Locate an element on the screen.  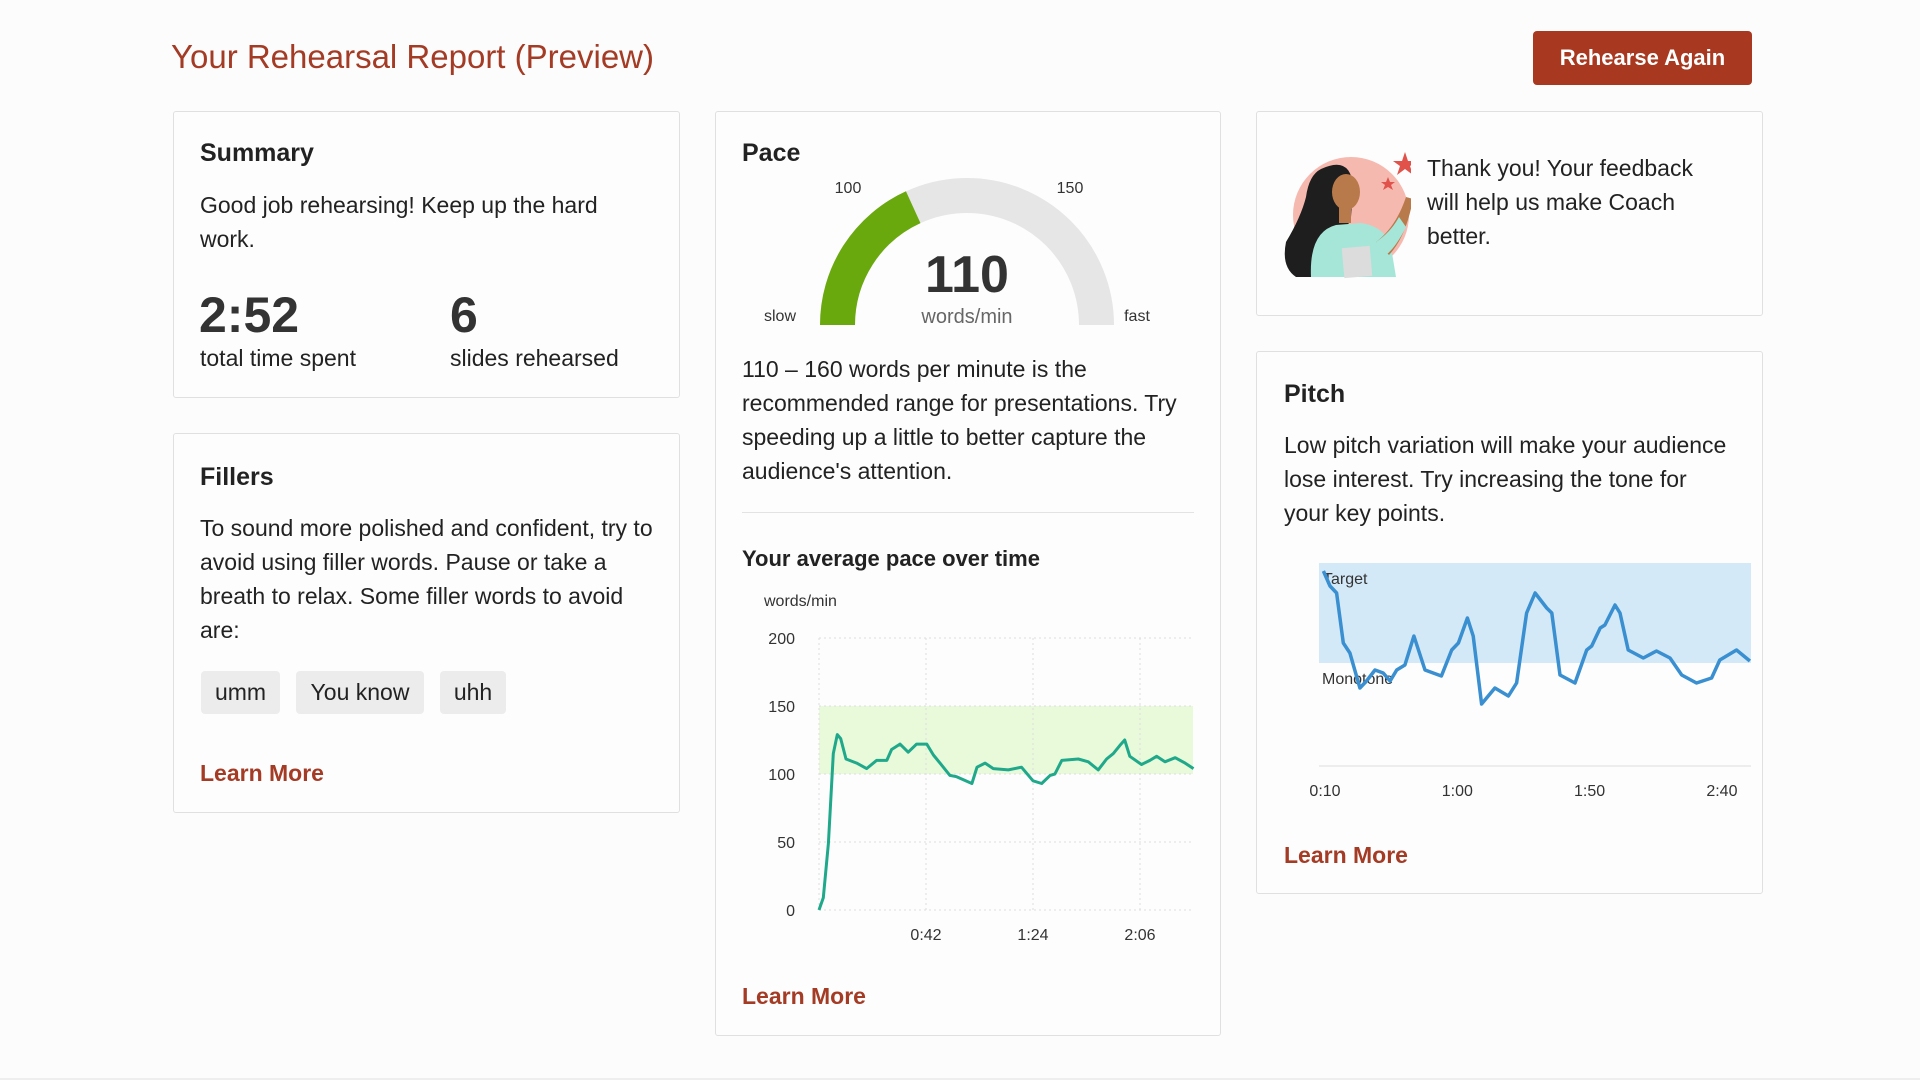
pitch-learn-more-link: Learn More is located at coordinates (1346, 855).